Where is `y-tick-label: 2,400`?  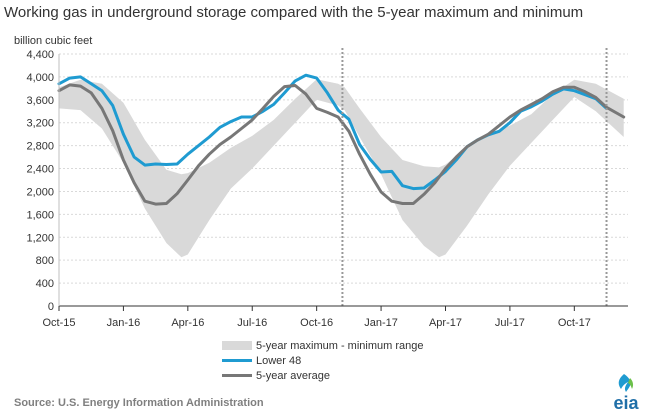 y-tick-label: 2,400 is located at coordinates (40, 170).